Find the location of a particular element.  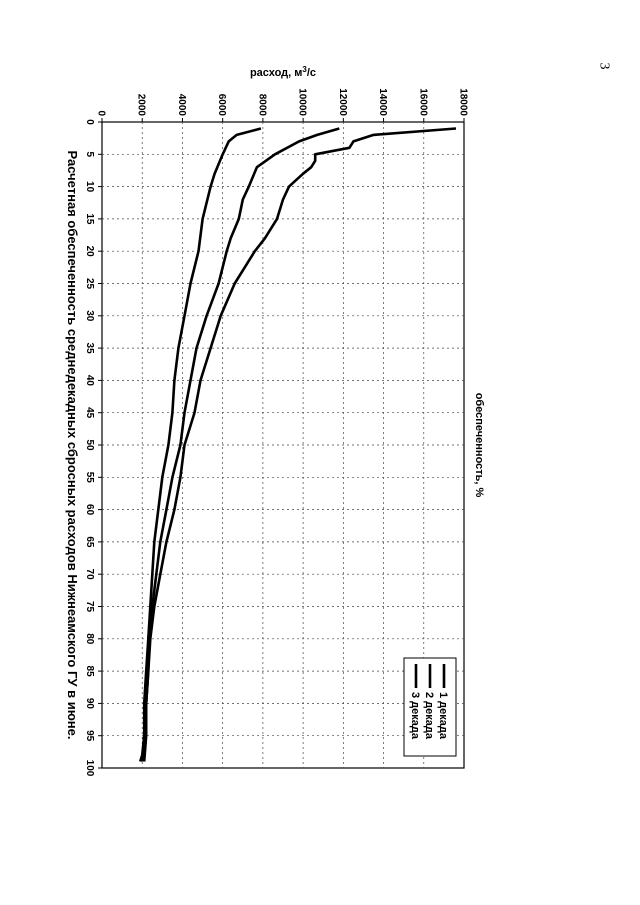

x-tick-label: 30 is located at coordinates (89, 316).